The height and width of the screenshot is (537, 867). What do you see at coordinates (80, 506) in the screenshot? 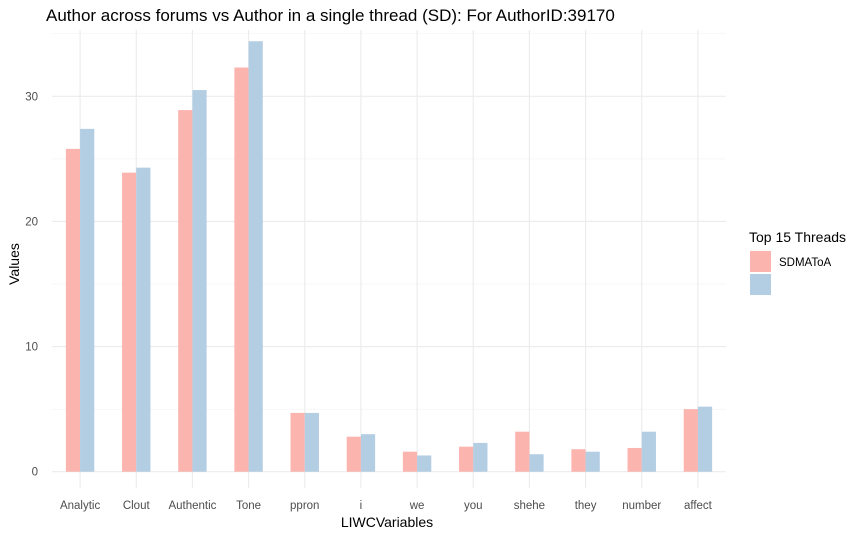
I see `x-tick-label: Analytic` at bounding box center [80, 506].